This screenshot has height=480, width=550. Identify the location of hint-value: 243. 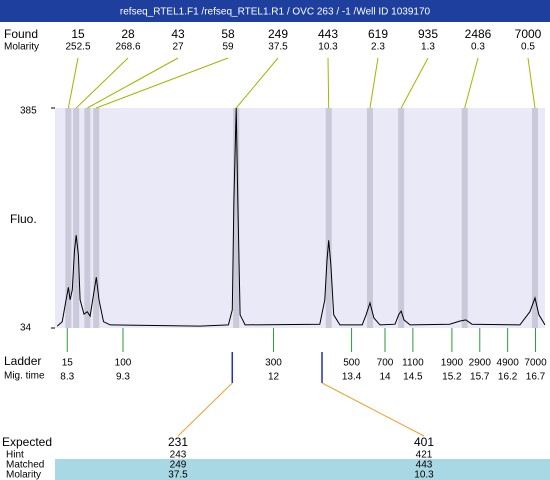
(178, 455).